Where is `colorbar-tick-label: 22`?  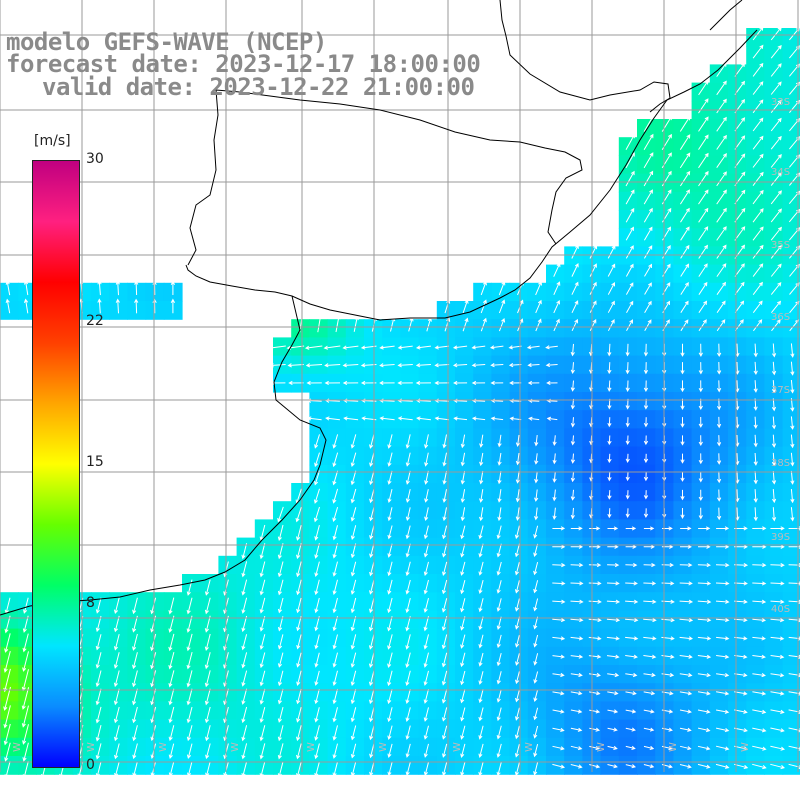
colorbar-tick-label: 22 is located at coordinates (95, 320).